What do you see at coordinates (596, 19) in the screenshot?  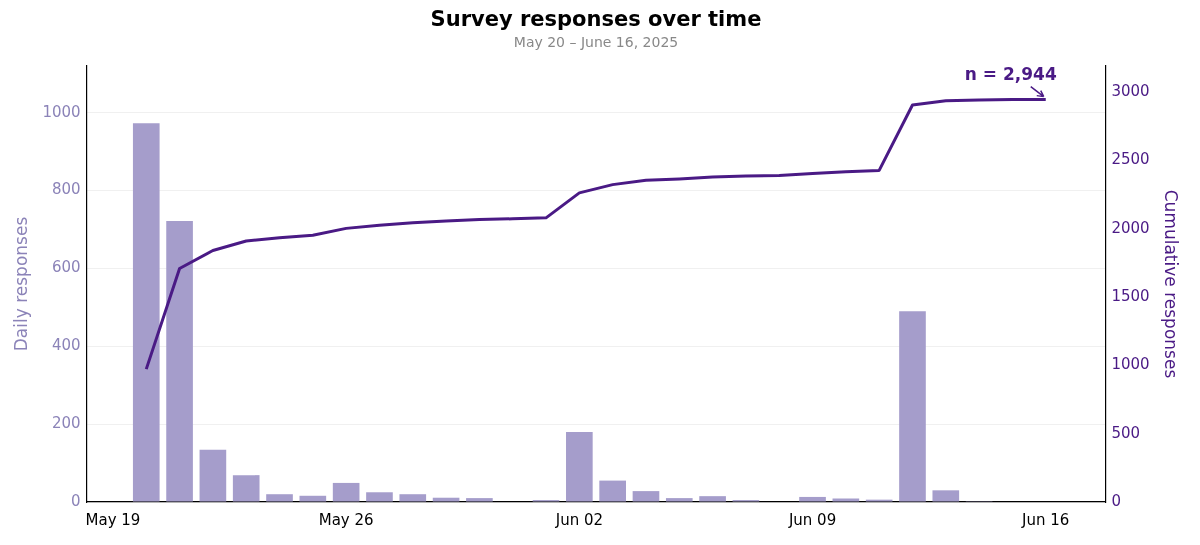 I see `chart-title: Survey responses over time` at bounding box center [596, 19].